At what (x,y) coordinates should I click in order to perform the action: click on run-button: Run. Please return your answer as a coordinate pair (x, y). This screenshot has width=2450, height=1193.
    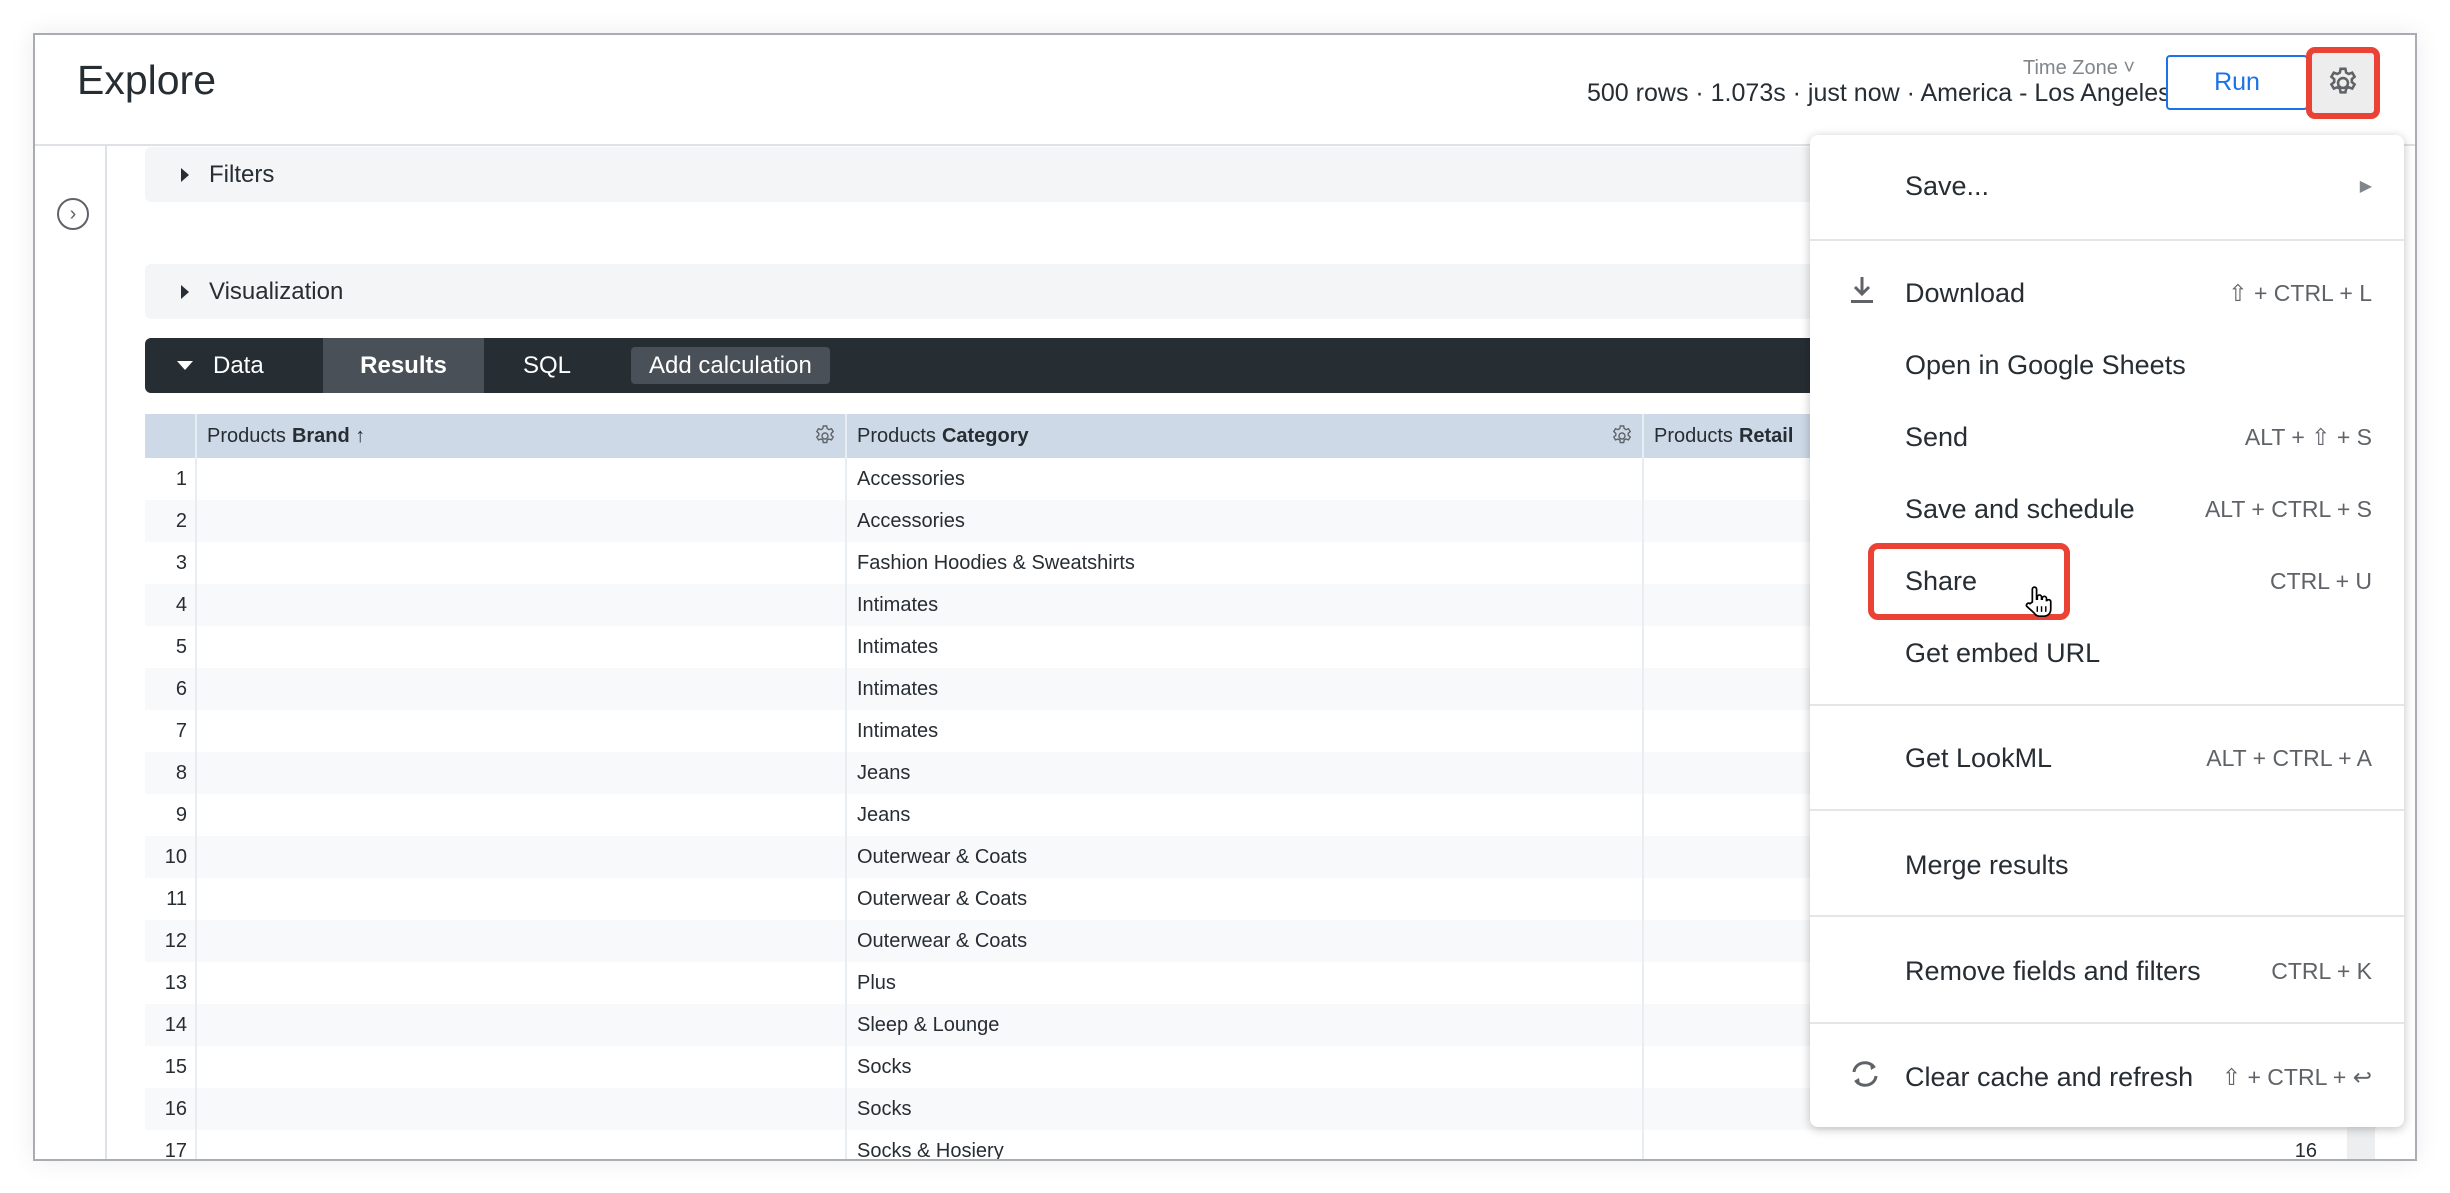
    Looking at the image, I should click on (2237, 82).